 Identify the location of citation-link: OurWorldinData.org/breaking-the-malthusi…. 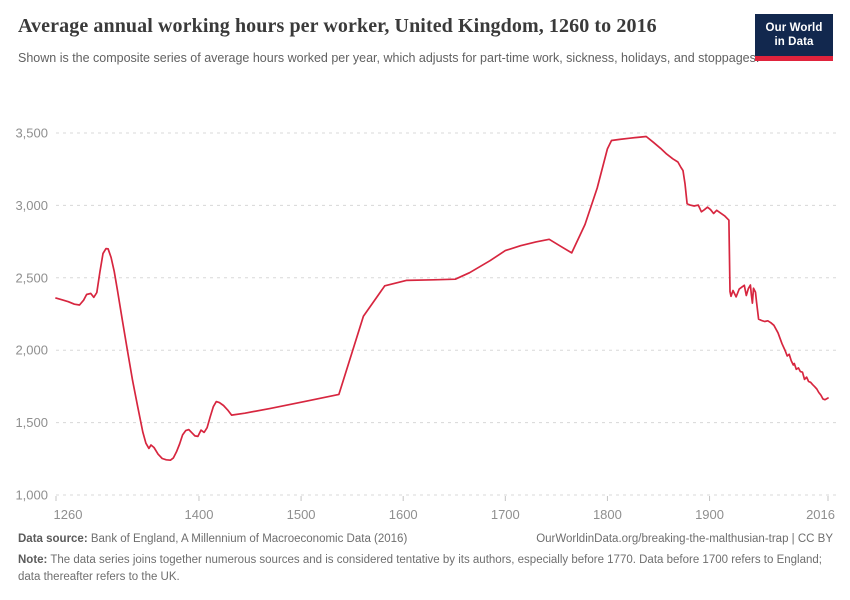
(684, 539).